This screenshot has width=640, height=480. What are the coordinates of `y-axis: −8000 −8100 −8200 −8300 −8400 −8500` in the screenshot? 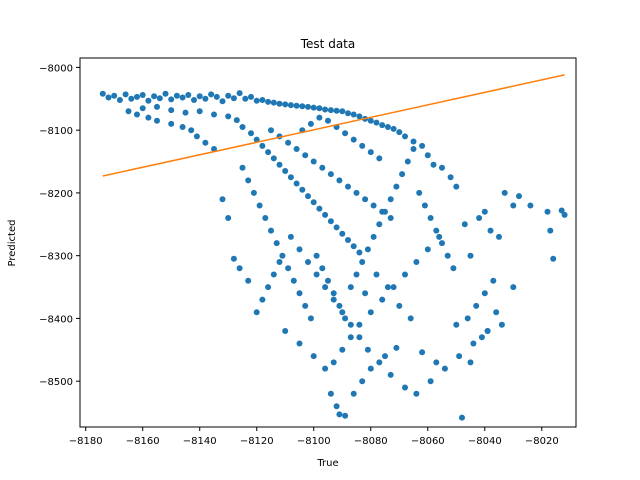 It's located at (59, 225).